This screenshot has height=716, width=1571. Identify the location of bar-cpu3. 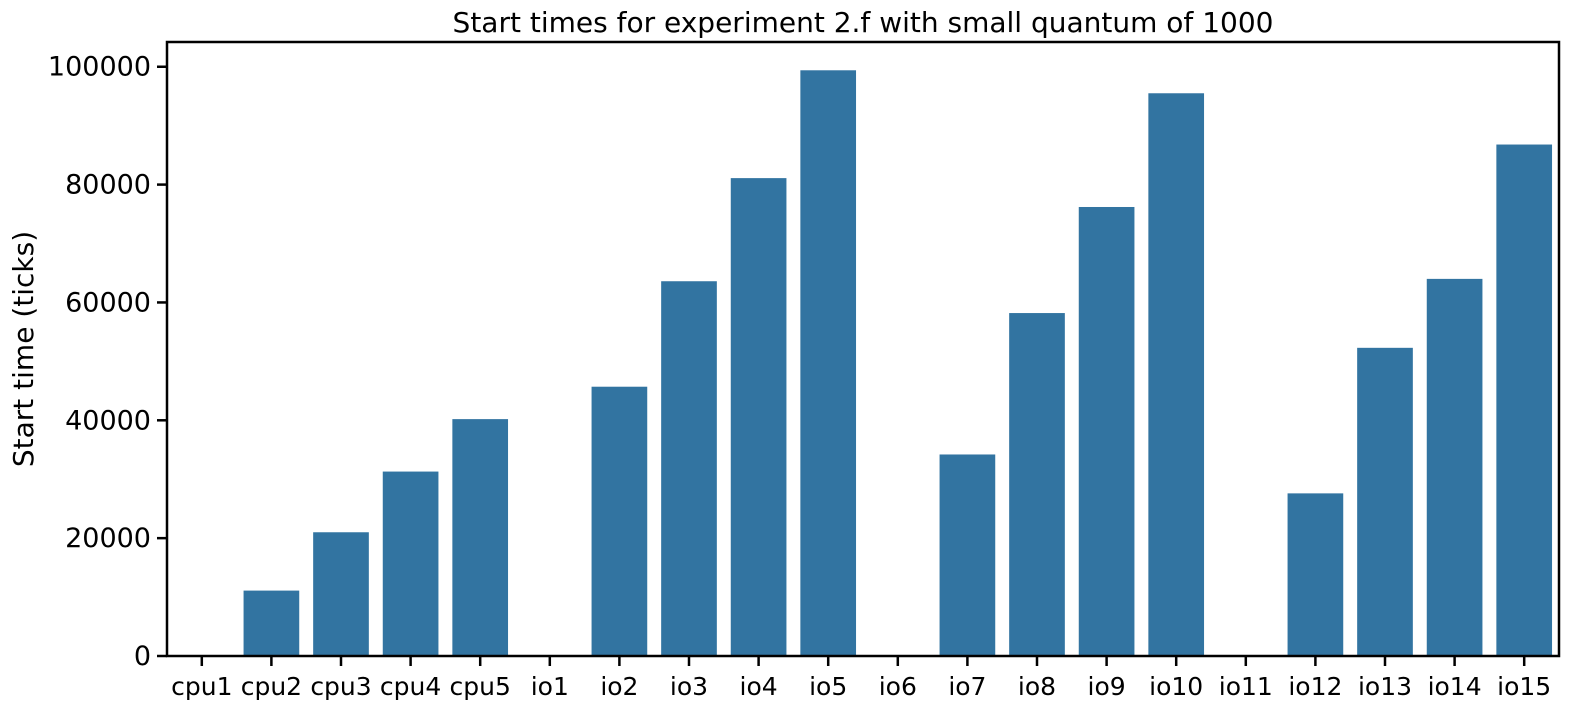
(341, 594).